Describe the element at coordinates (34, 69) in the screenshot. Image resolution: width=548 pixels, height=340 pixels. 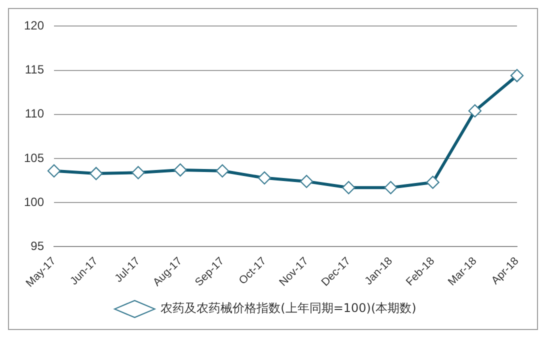
I see `y-tick-label: 115` at that location.